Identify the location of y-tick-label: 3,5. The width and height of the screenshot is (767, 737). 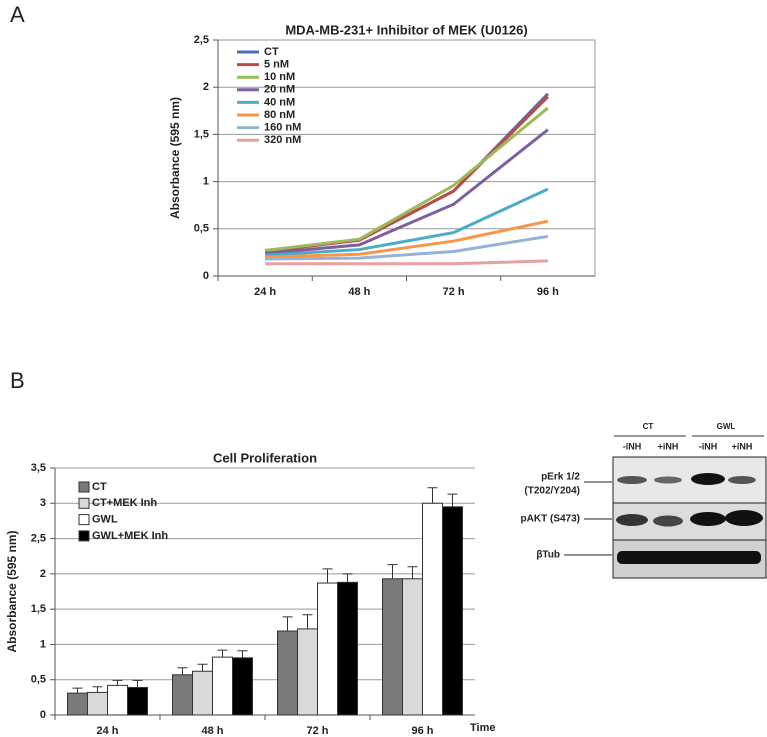
(38, 468).